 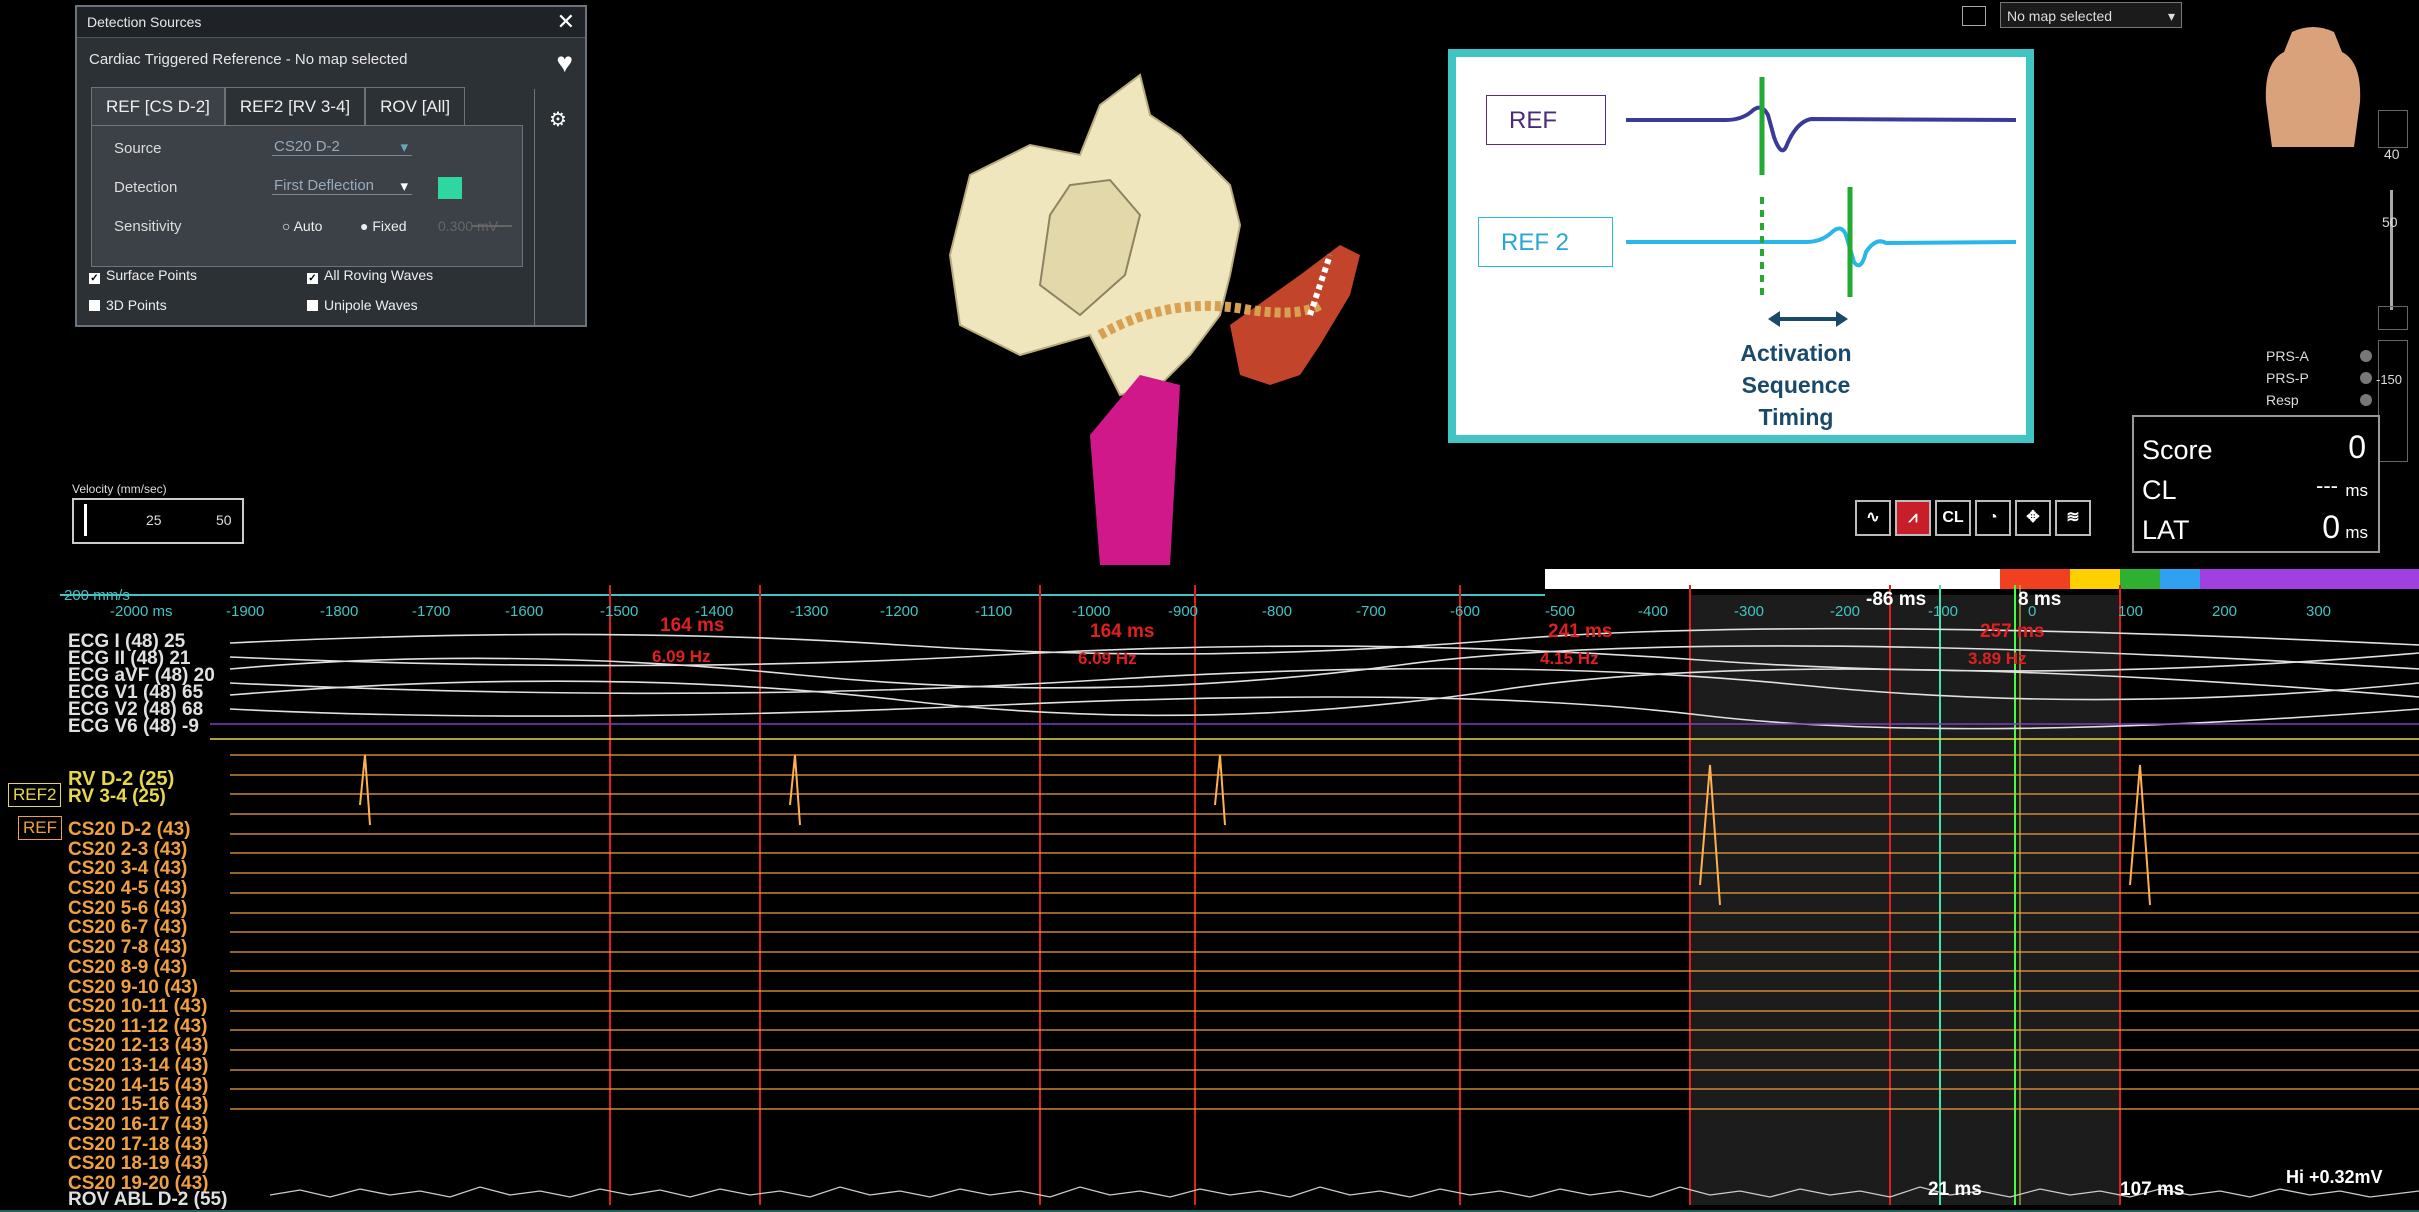 What do you see at coordinates (1896, 599) in the screenshot?
I see `marker-minus86: -86 ms` at bounding box center [1896, 599].